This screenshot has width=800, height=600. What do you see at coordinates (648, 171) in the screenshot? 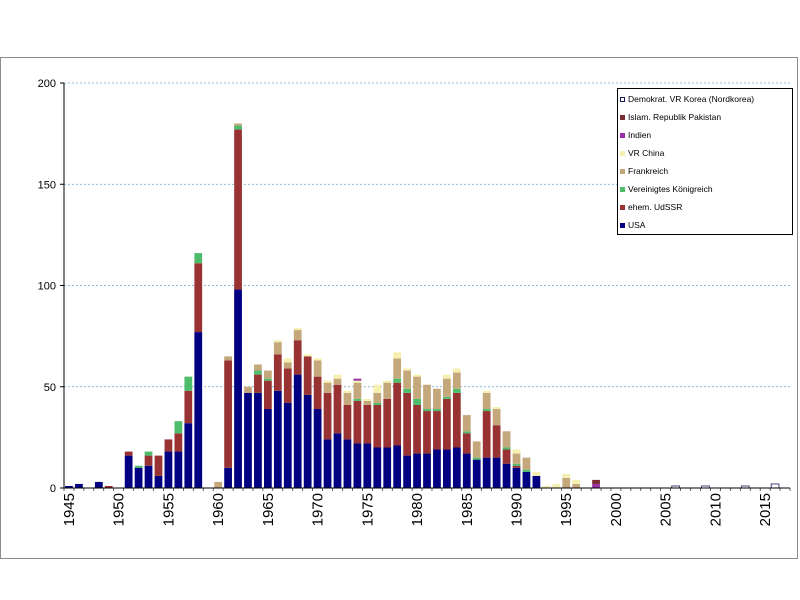
I see `legend-label: Frankreich` at bounding box center [648, 171].